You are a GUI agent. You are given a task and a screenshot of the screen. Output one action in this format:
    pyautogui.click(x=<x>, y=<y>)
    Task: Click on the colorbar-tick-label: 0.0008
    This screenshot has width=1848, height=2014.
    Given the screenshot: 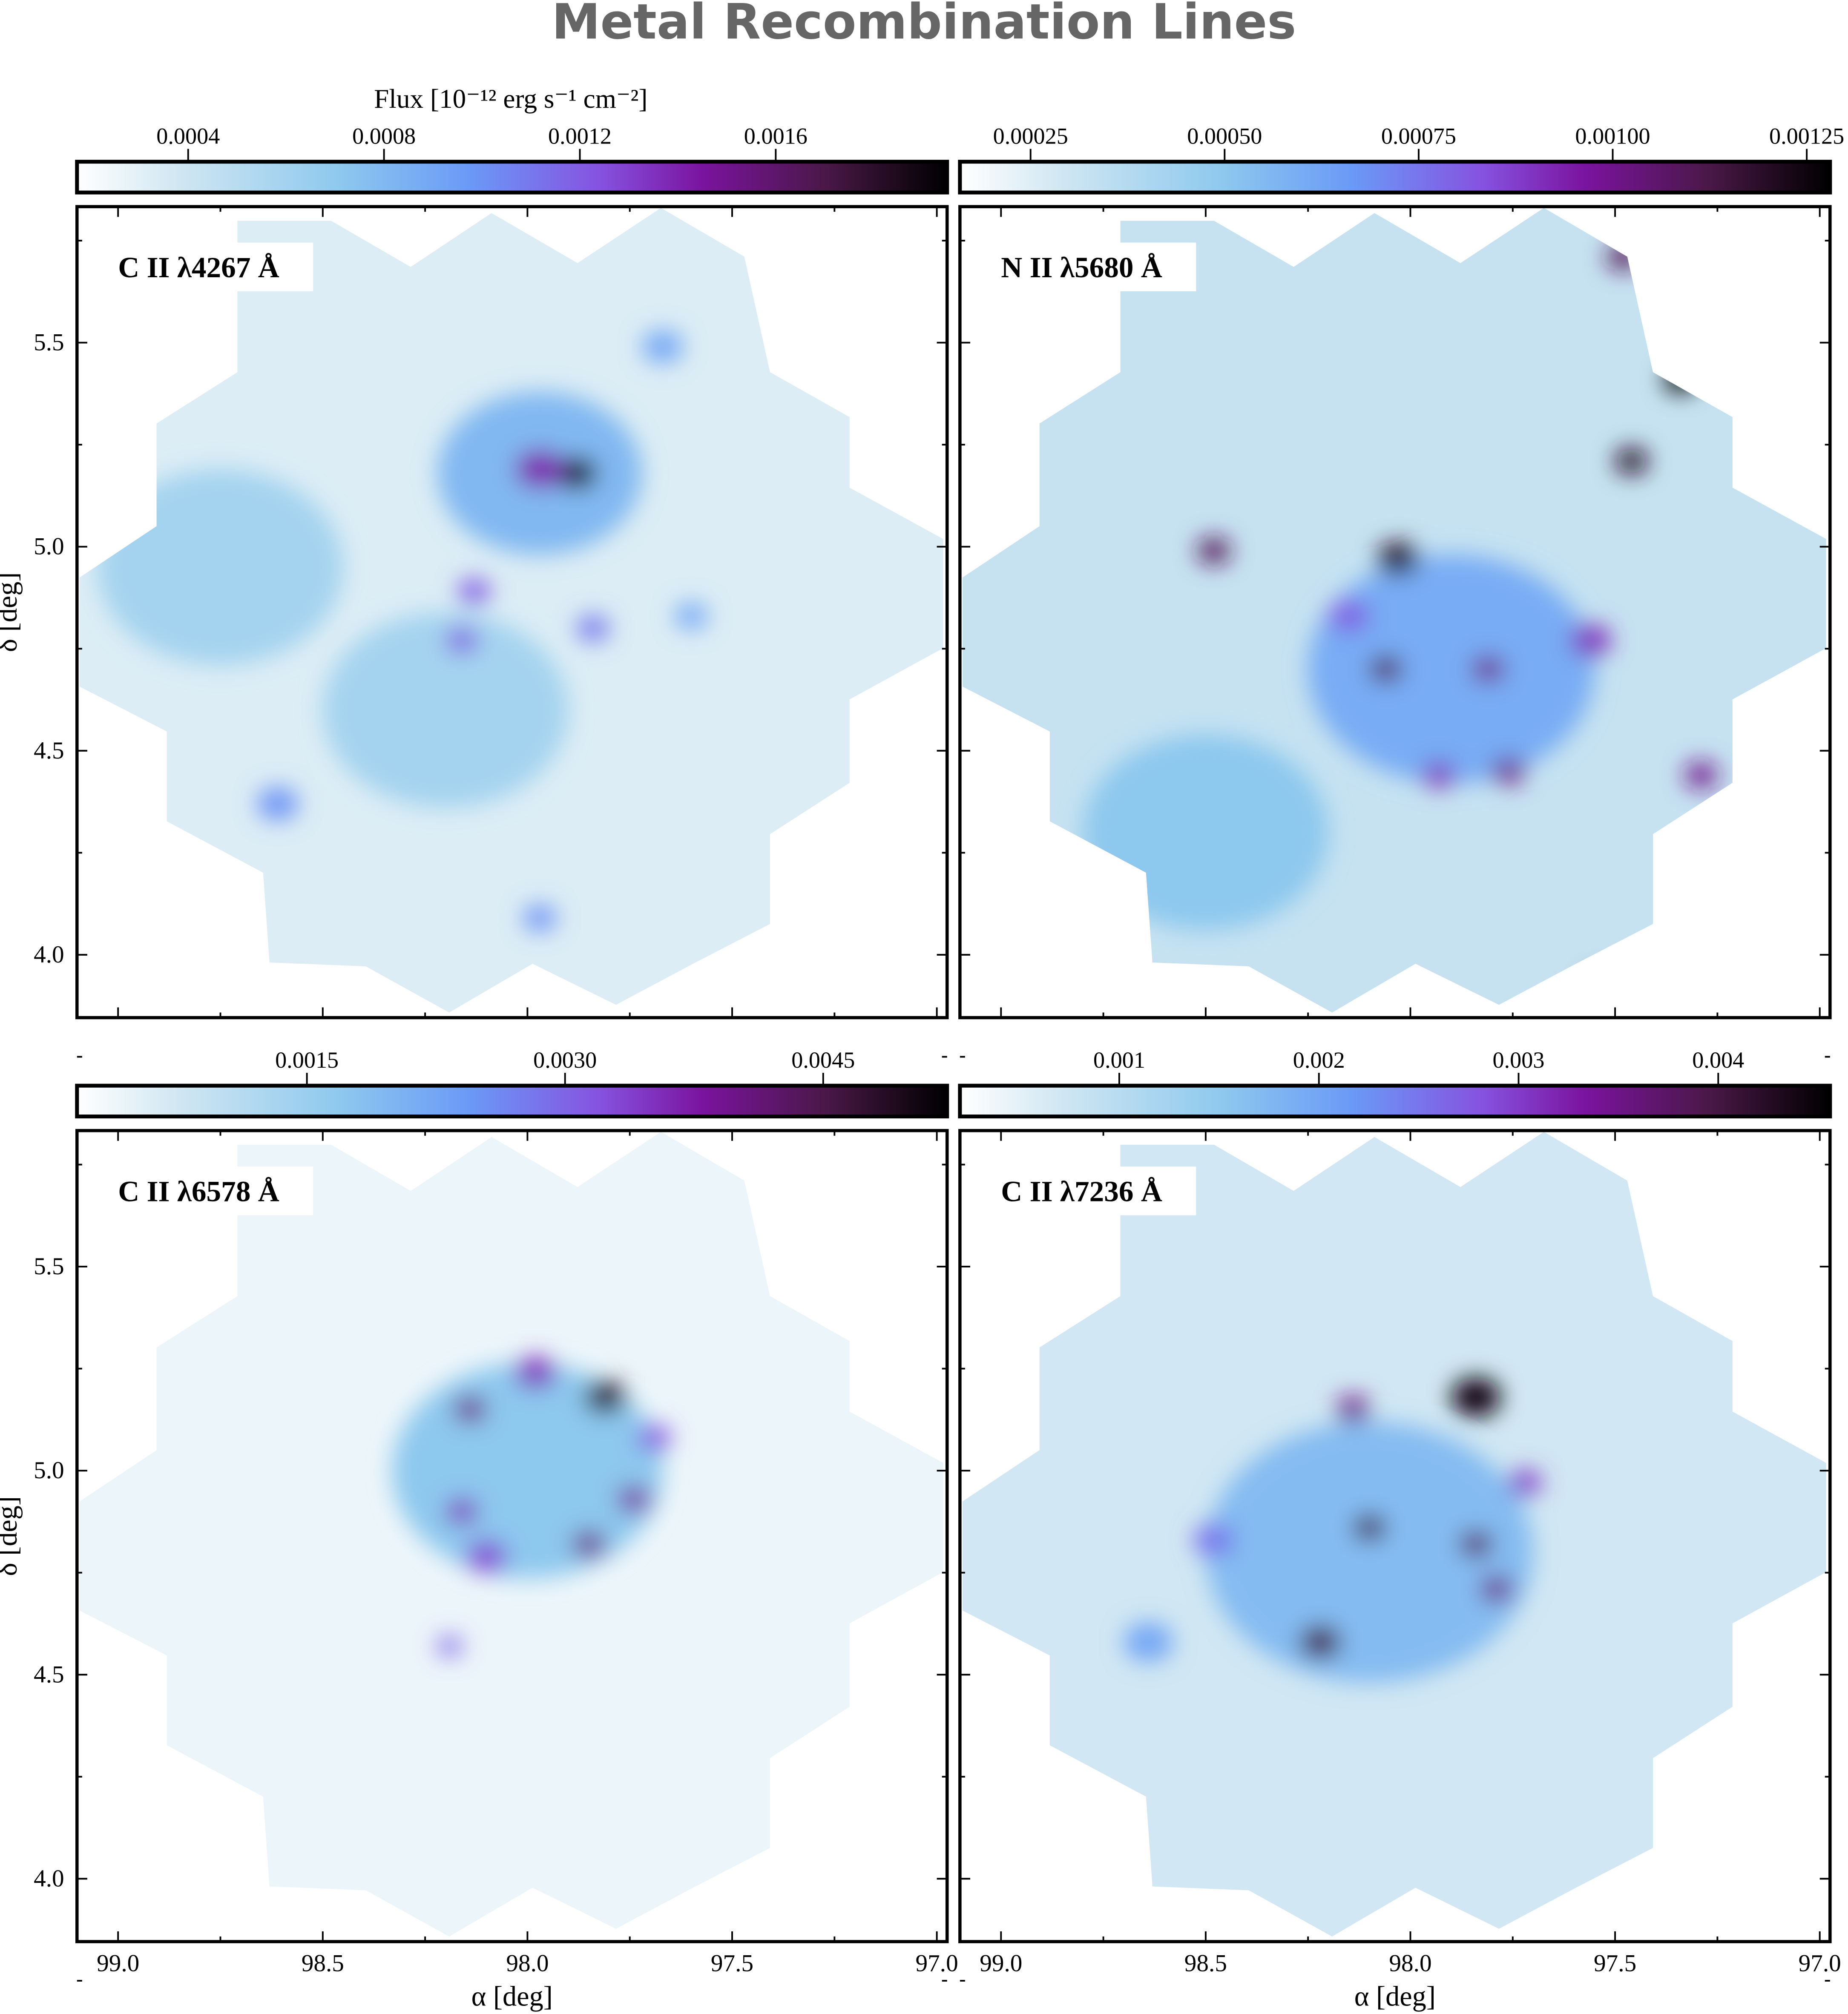 What is the action you would take?
    pyautogui.click(x=384, y=136)
    